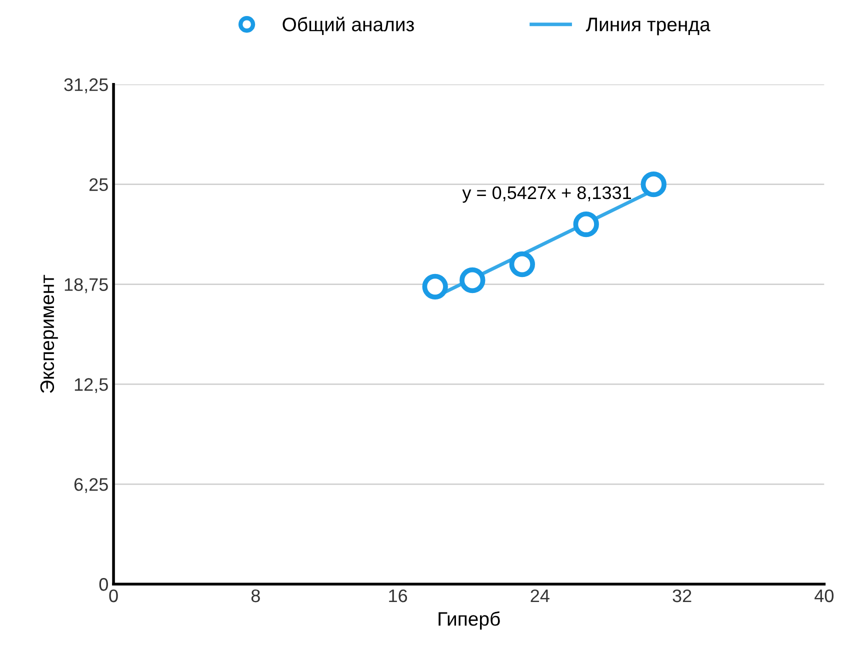 This screenshot has height=649, width=841. What do you see at coordinates (682, 595) in the screenshot?
I see `x-tick-label: 32` at bounding box center [682, 595].